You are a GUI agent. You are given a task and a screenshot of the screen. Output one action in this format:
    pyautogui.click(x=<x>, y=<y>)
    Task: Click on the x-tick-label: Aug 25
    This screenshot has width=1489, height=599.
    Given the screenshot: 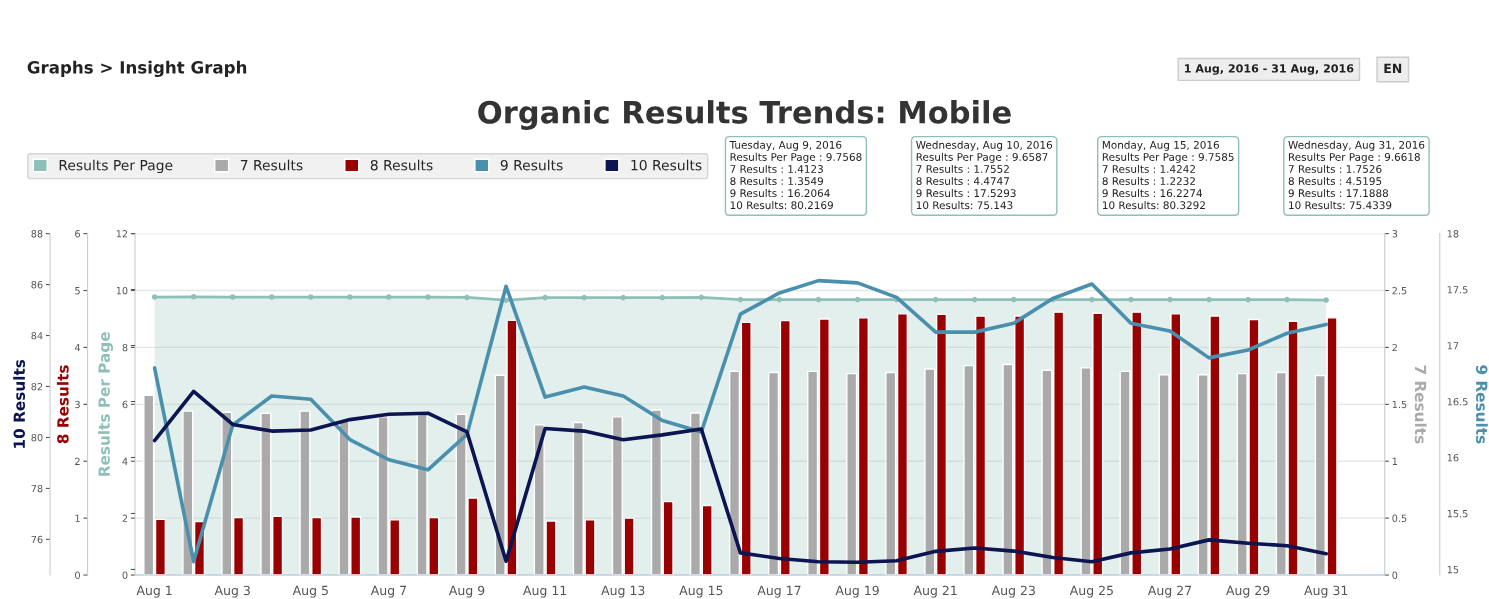 What is the action you would take?
    pyautogui.click(x=1091, y=591)
    